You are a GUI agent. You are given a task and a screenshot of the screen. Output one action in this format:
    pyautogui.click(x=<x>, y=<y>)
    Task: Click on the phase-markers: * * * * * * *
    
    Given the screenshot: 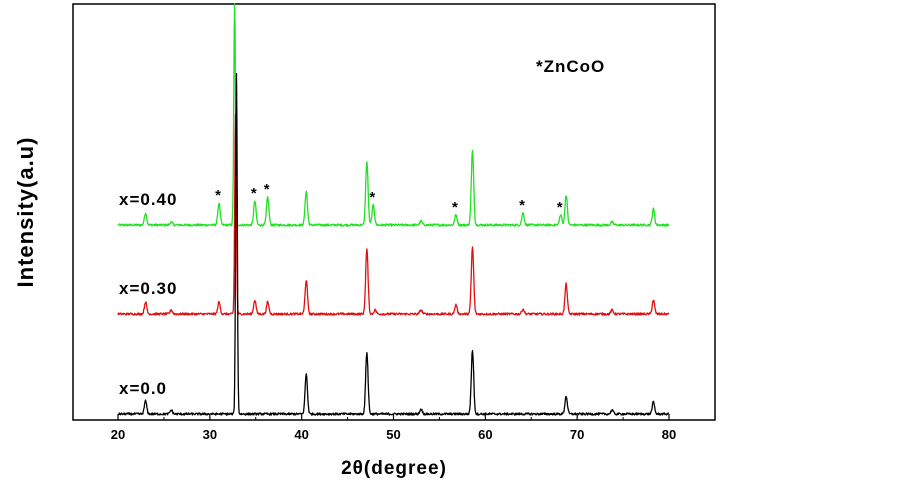 What is the action you would take?
    pyautogui.click(x=389, y=198)
    